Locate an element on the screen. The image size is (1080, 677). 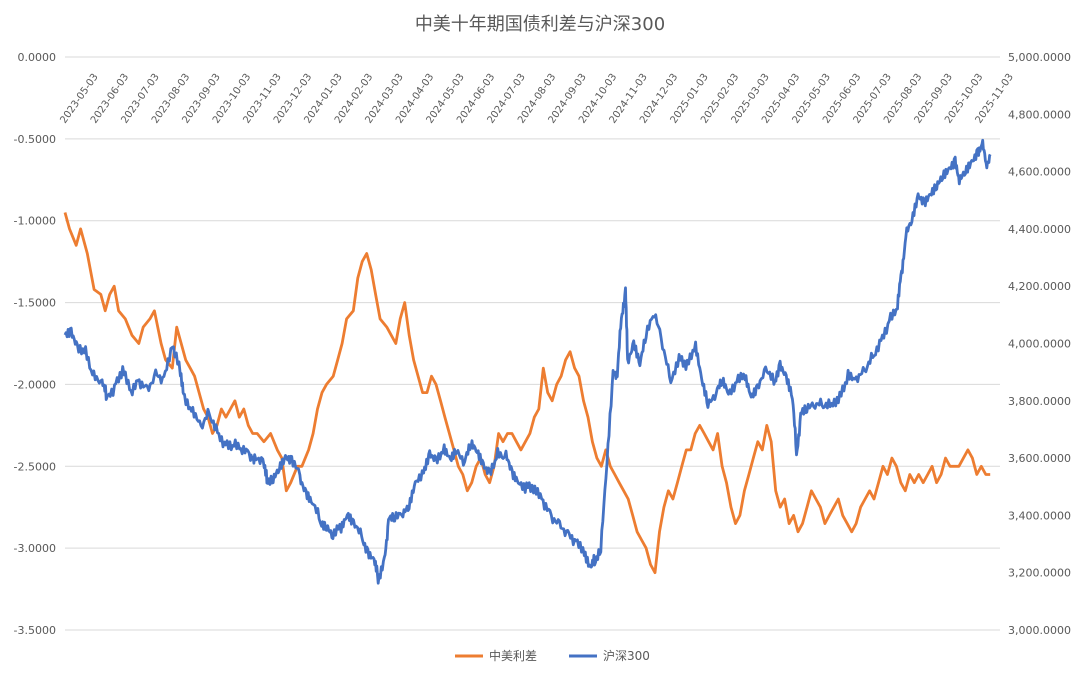
left-tick-label: -3.0000 is located at coordinates (35, 548).